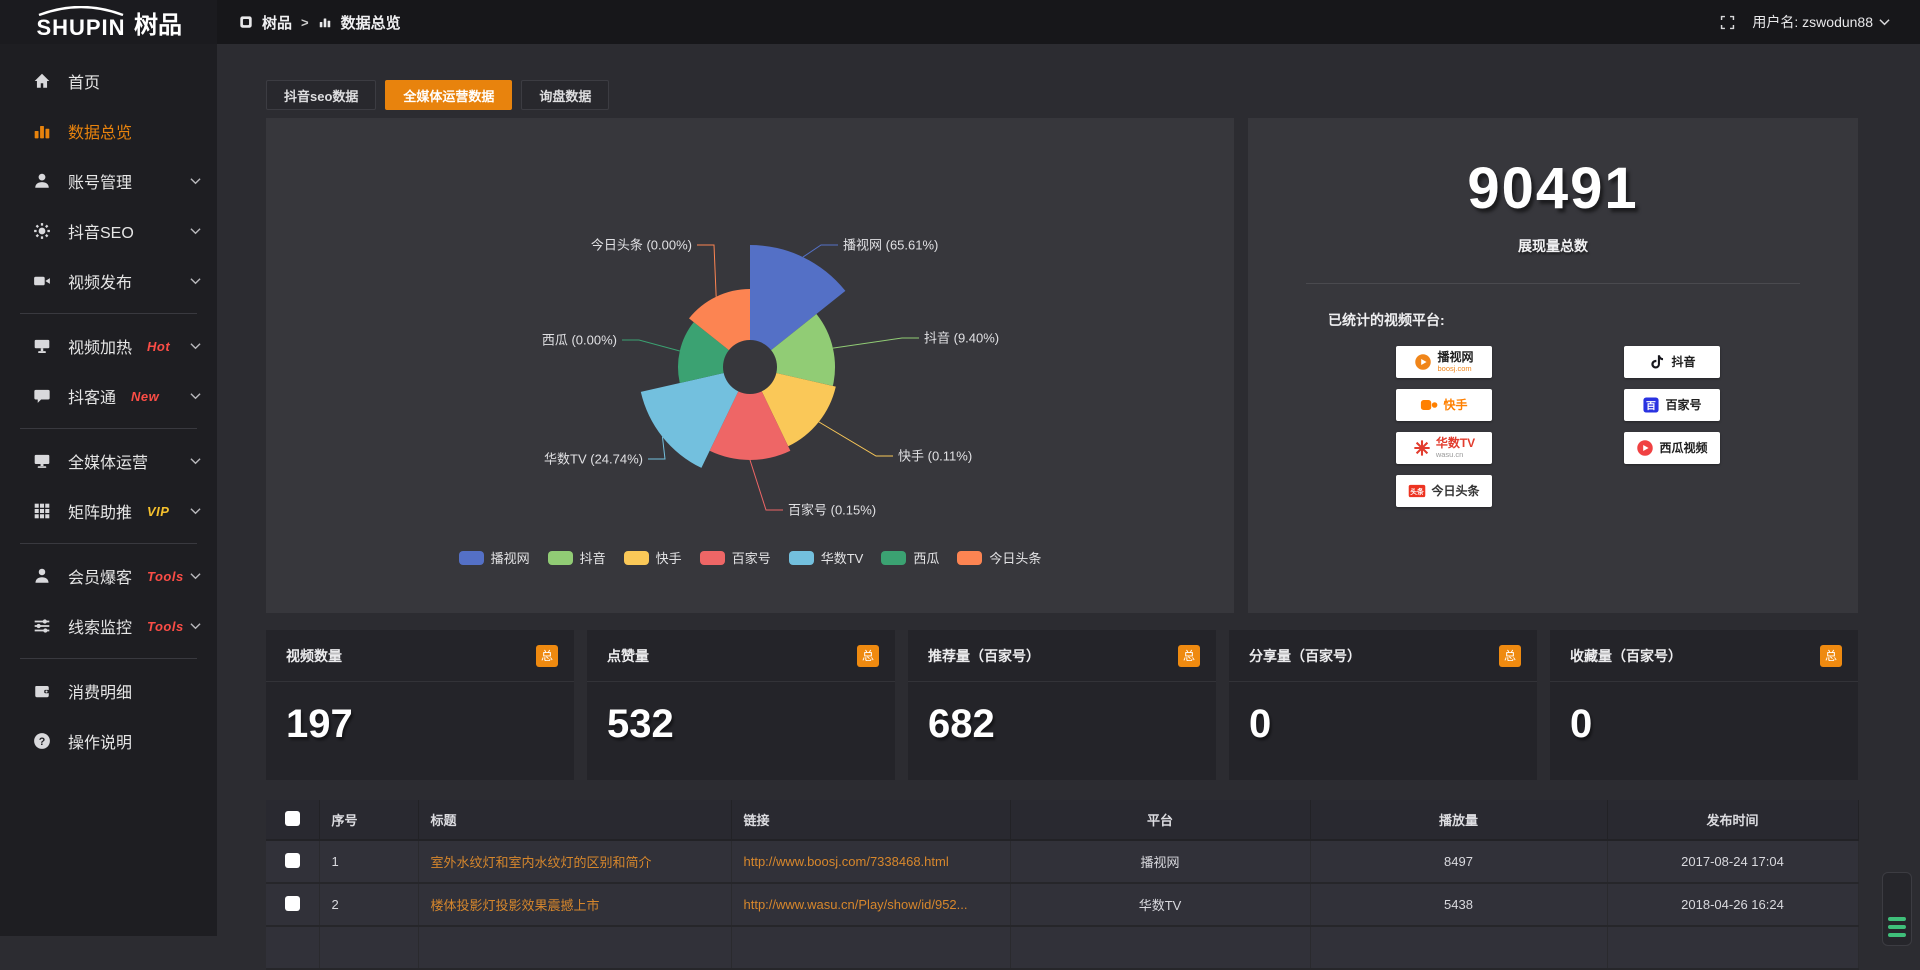  I want to click on stat-card-value: 197, so click(319, 724).